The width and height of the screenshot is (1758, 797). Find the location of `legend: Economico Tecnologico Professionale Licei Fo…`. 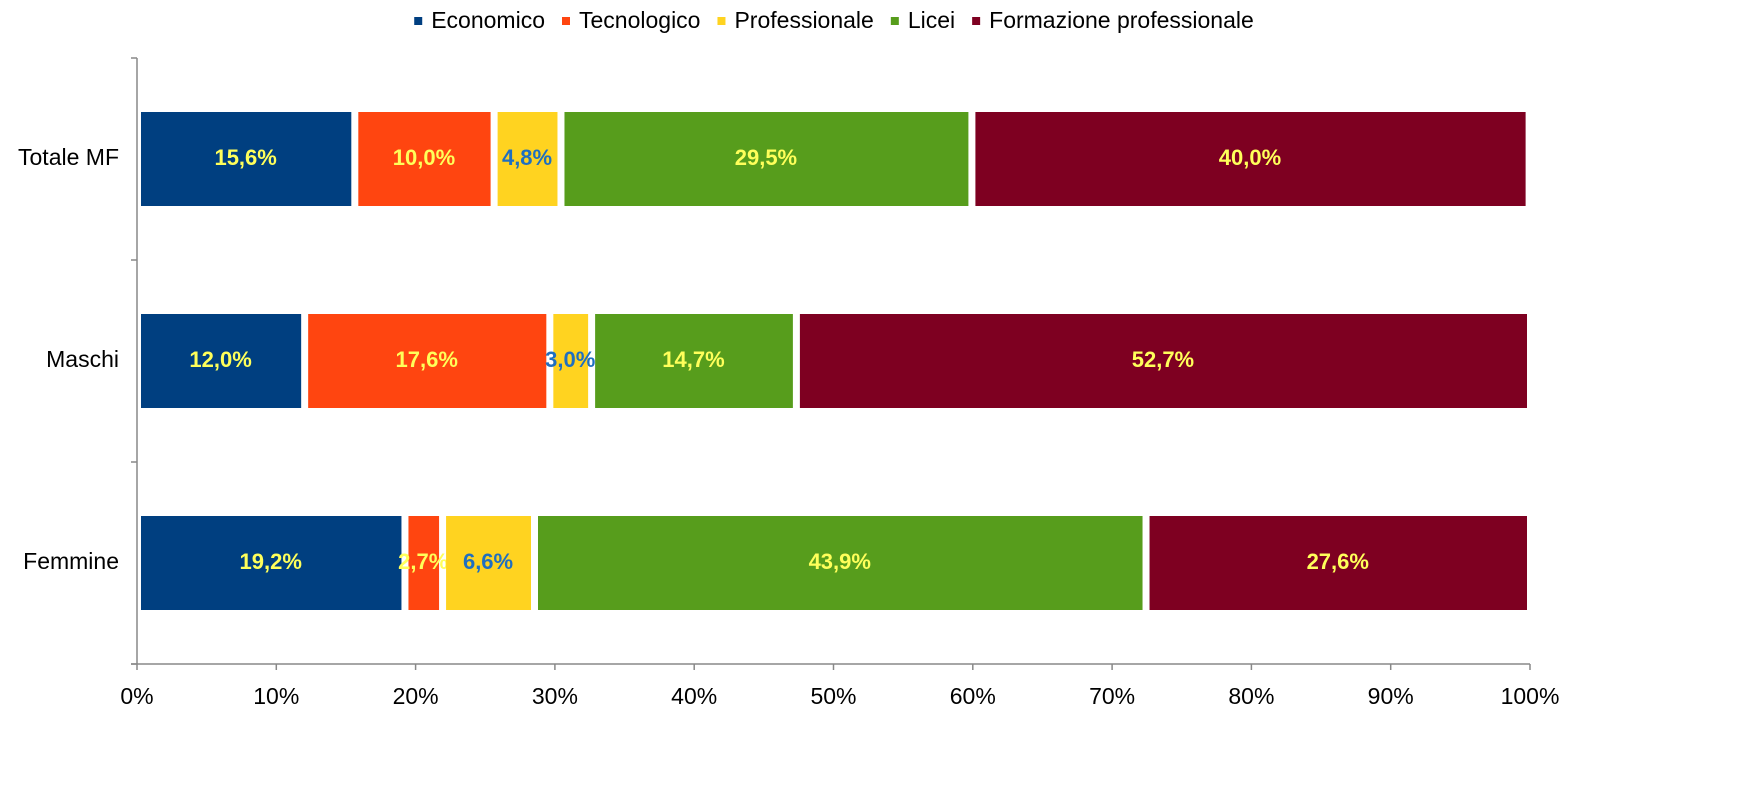

legend: Economico Tecnologico Professionale Licei Fo… is located at coordinates (834, 20).